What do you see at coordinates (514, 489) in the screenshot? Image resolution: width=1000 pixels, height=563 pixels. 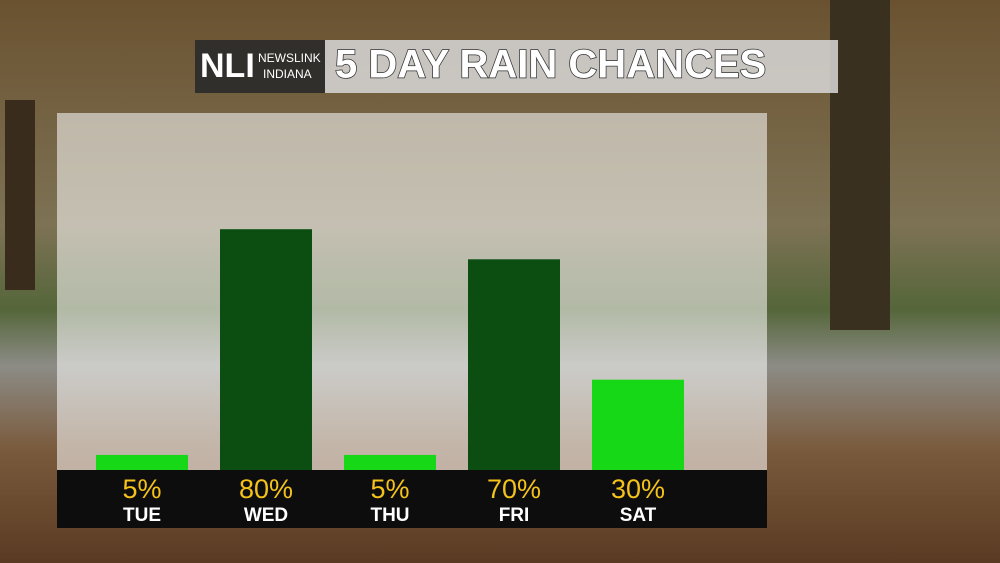 I see `value-label: 70%` at bounding box center [514, 489].